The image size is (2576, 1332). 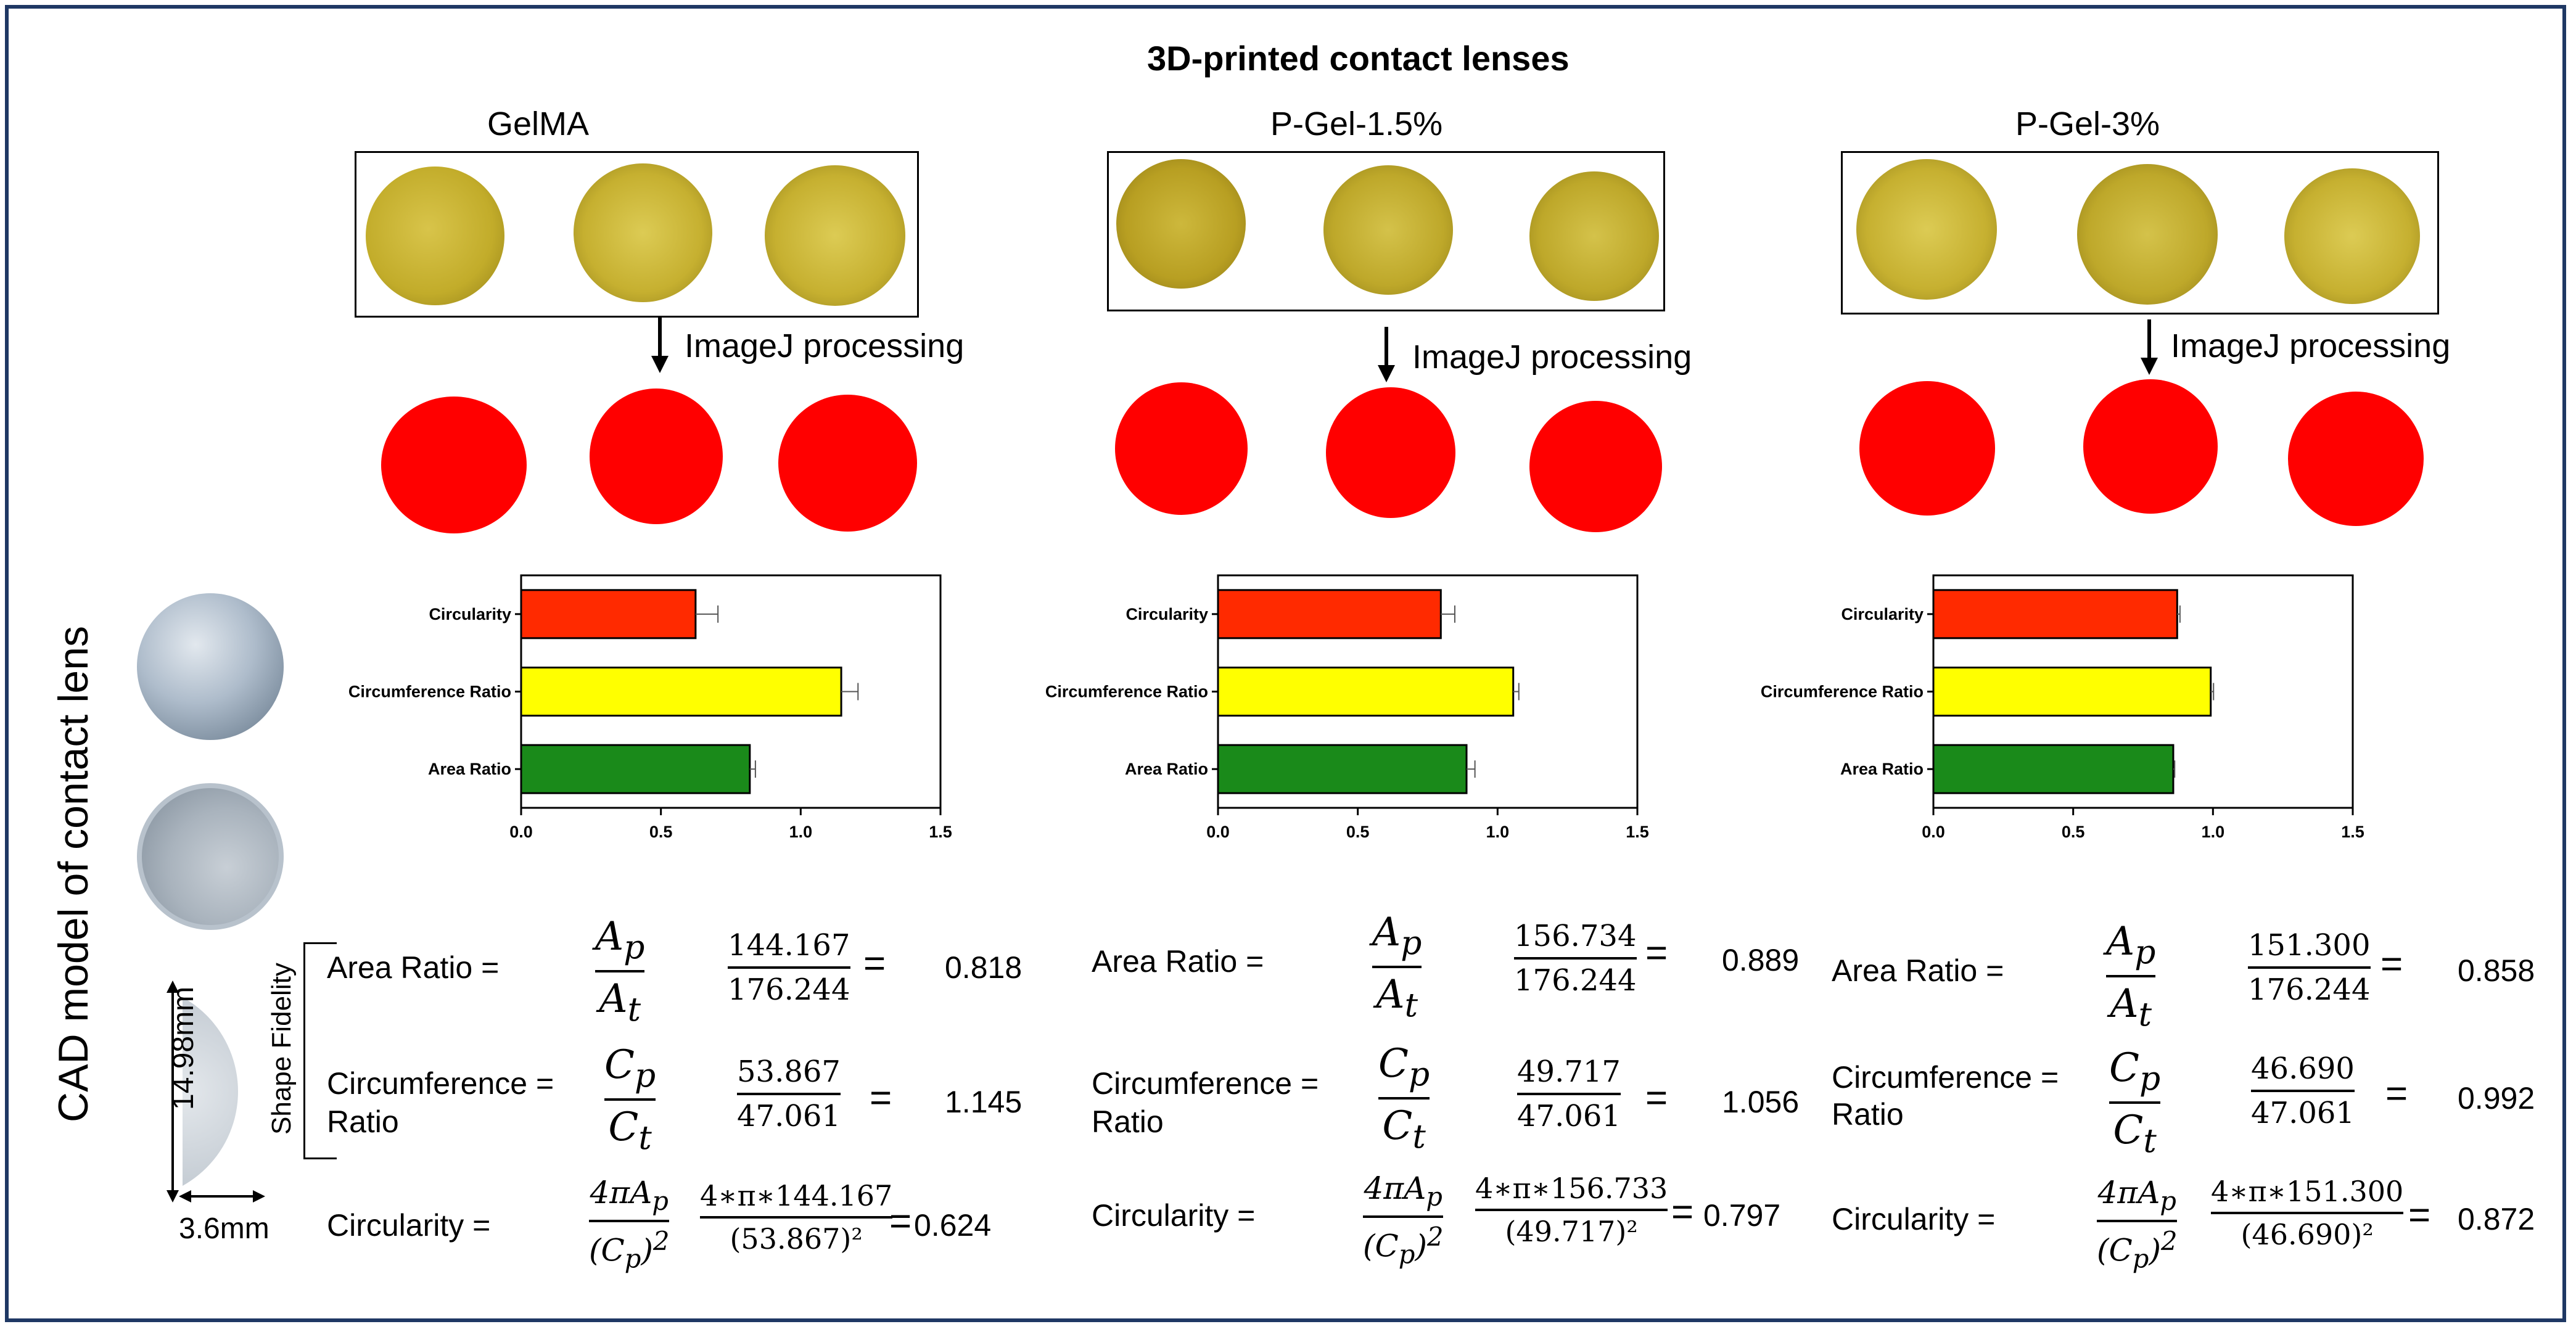 What do you see at coordinates (224, 1229) in the screenshot?
I see `width-label: 3.6mm` at bounding box center [224, 1229].